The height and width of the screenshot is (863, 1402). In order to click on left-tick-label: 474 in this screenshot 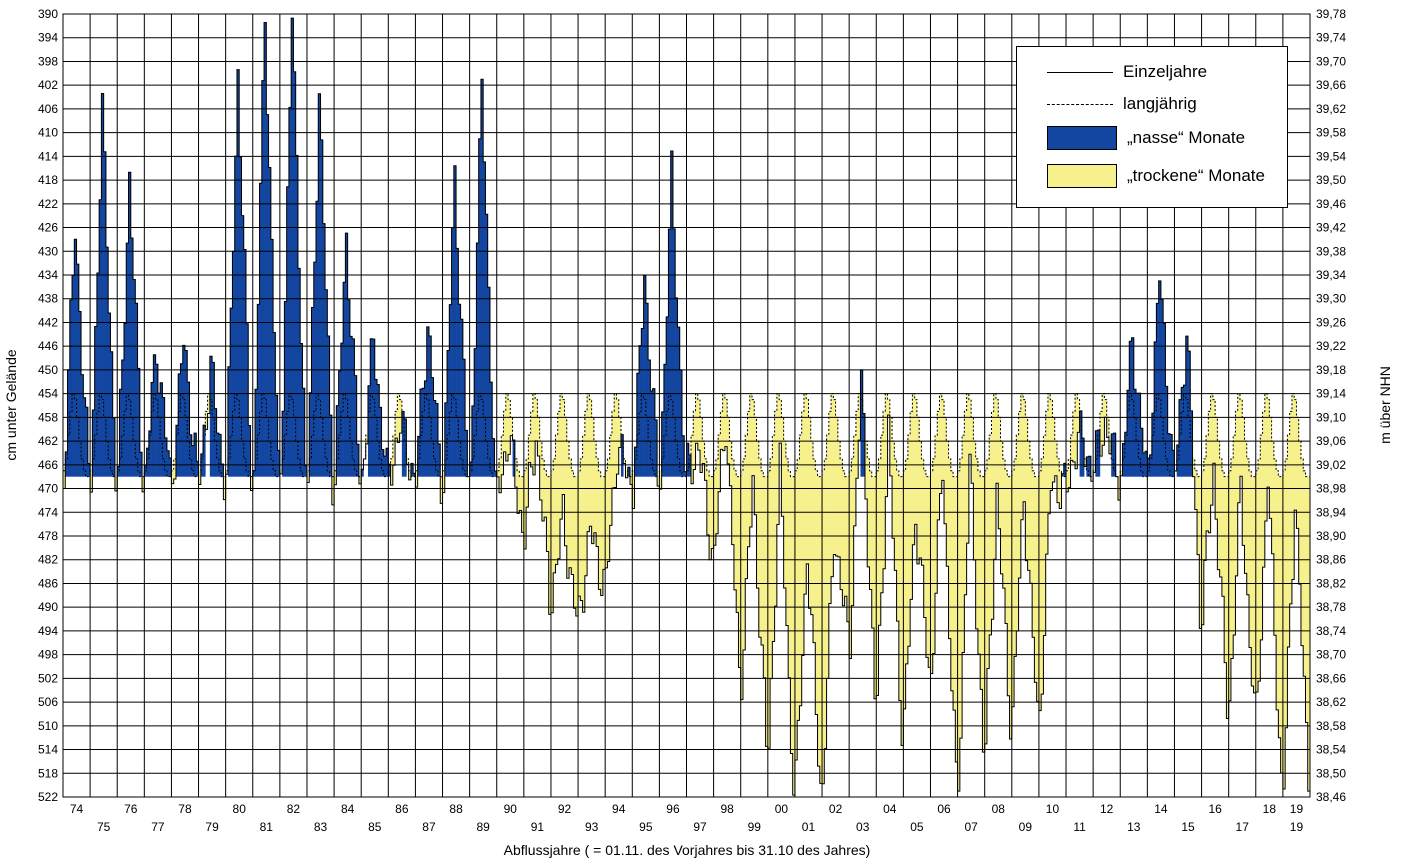, I will do `click(48, 512)`.